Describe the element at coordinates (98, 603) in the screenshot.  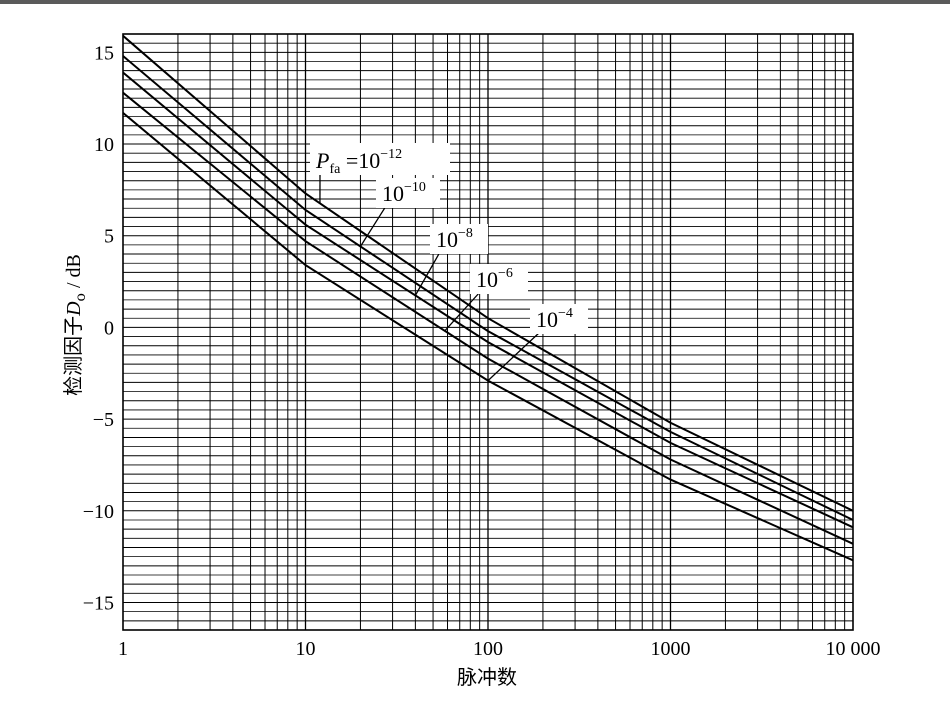
I see `y-tick-label: −15` at that location.